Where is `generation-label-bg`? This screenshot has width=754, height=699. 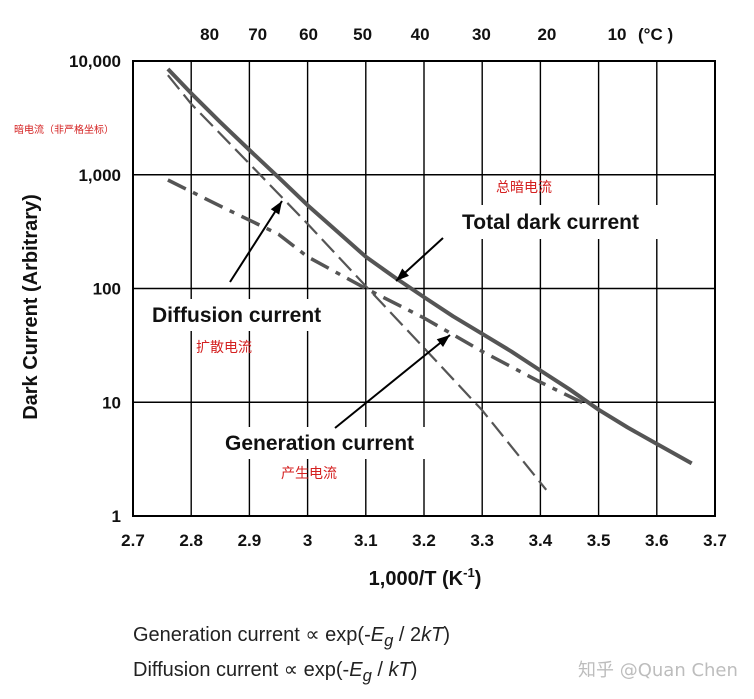
generation-label-bg is located at coordinates (334, 443).